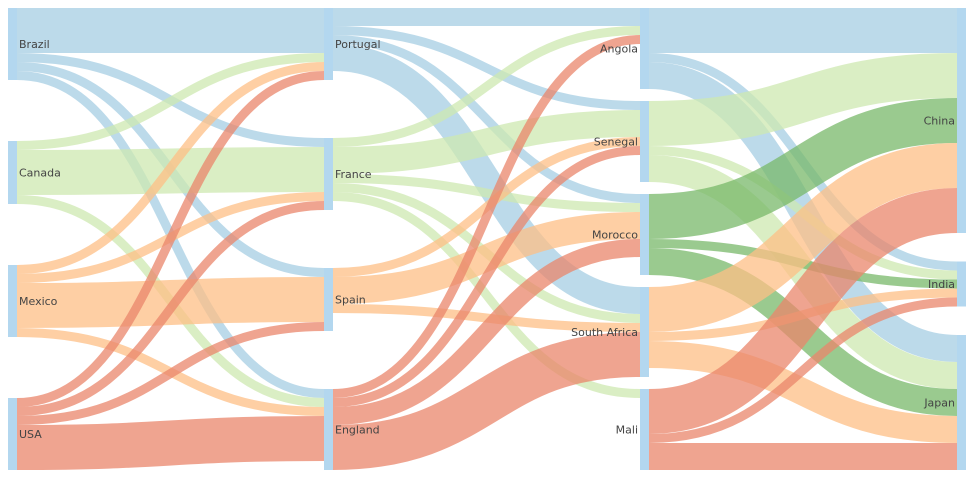  I want to click on link-senegal-to-china, so click(803, 99).